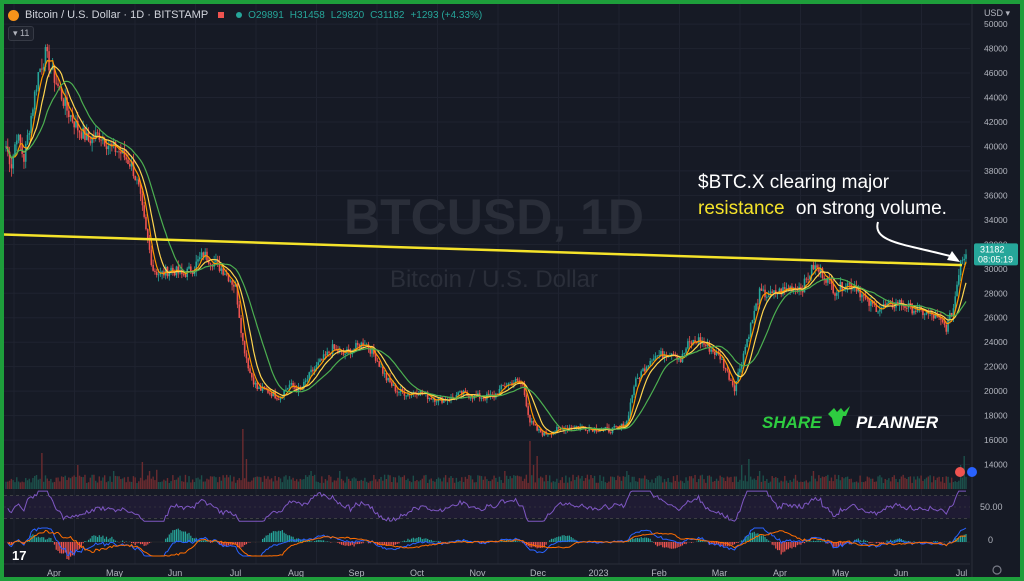  What do you see at coordinates (21, 33) in the screenshot?
I see `indicator-legend-toggle: ▾ 11` at bounding box center [21, 33].